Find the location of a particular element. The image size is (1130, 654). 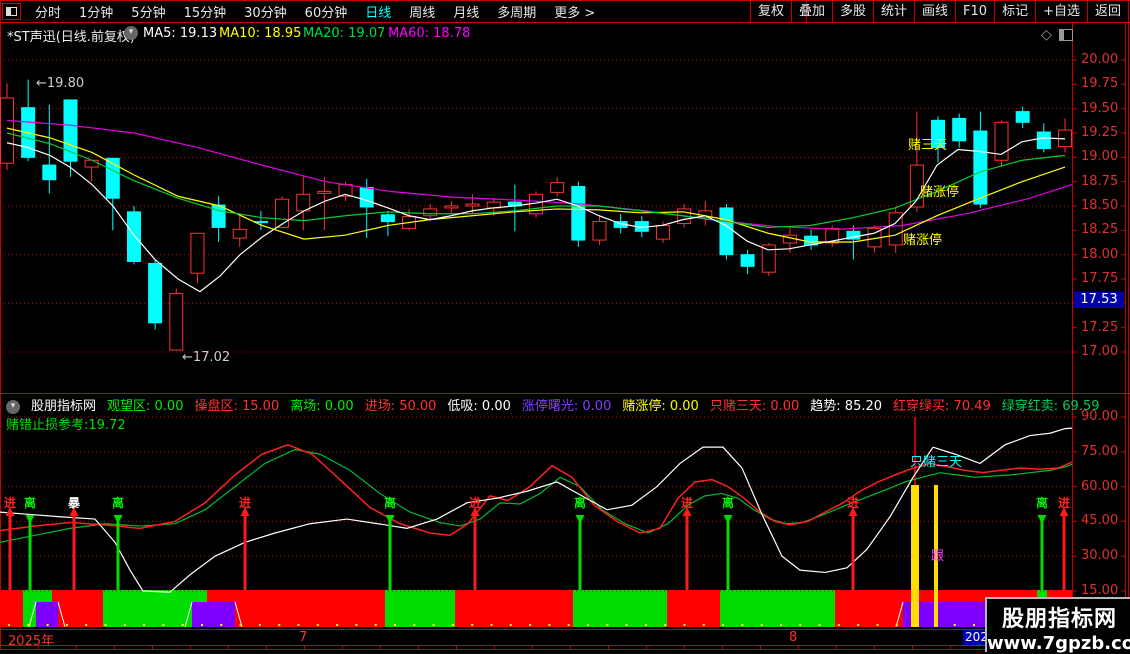

menu-period-分时: 分时 is located at coordinates (48, 13).